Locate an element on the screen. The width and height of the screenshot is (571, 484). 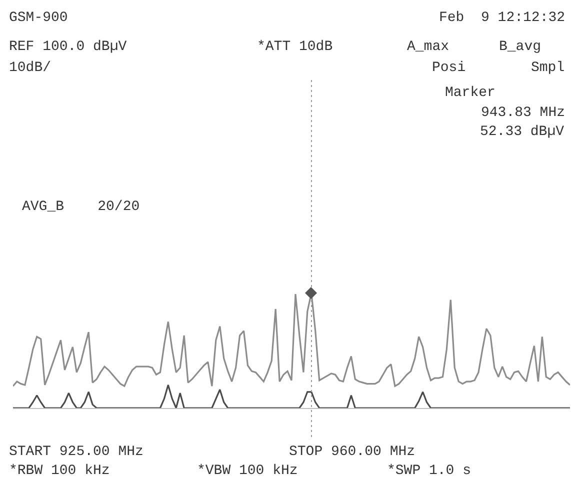
text: 10dB/ is located at coordinates (30, 68).